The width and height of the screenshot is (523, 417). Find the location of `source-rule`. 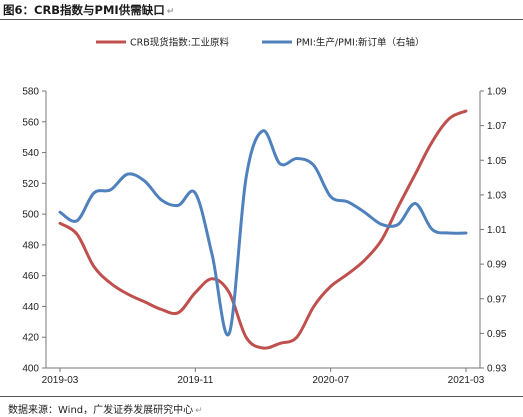

source-rule is located at coordinates (261, 396).